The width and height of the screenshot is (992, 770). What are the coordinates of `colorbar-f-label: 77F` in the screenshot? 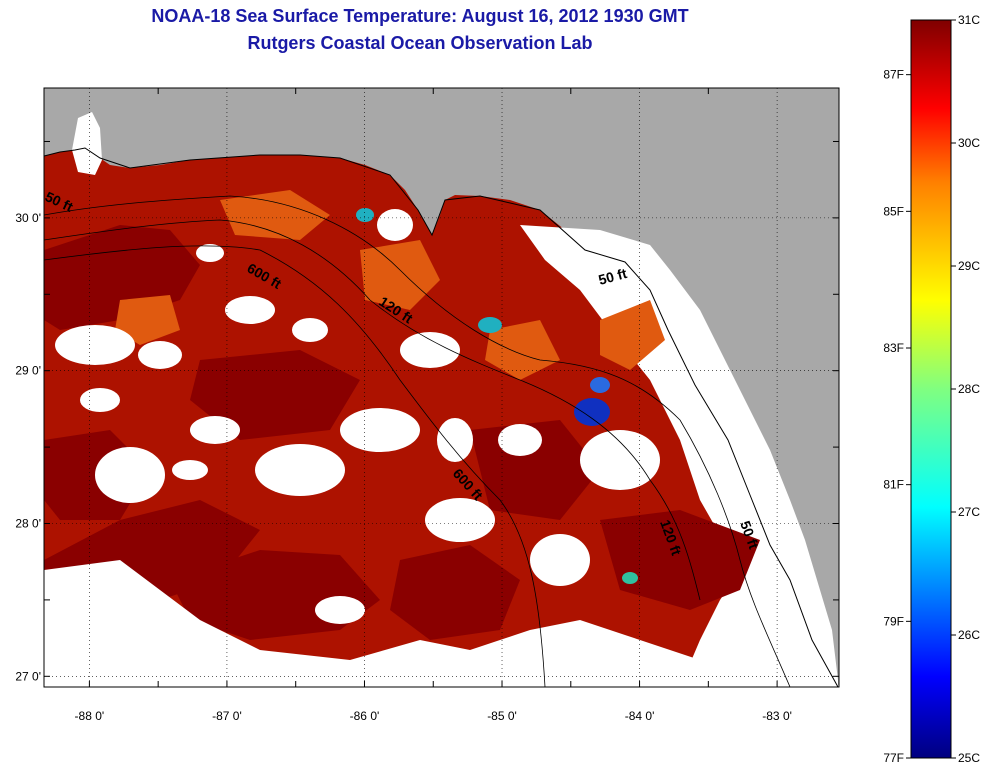 It's located at (893, 758).